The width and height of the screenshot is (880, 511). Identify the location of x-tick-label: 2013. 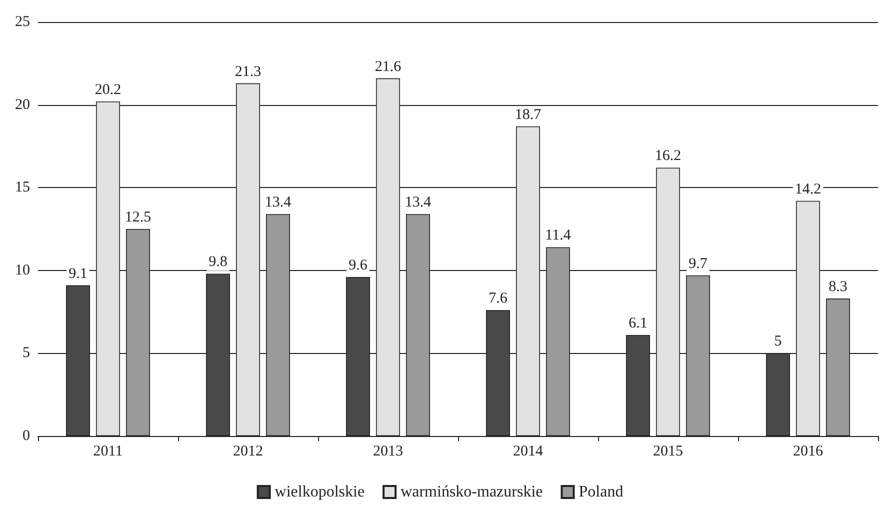
(388, 452).